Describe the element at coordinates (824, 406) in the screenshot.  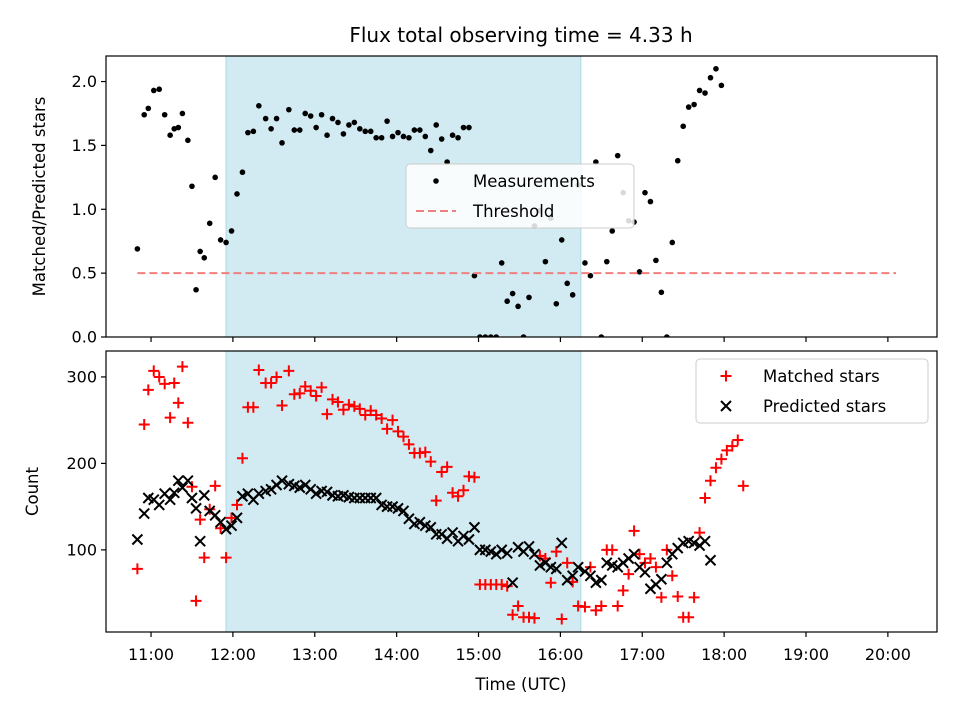
I see `legend-label: Predicted stars` at that location.